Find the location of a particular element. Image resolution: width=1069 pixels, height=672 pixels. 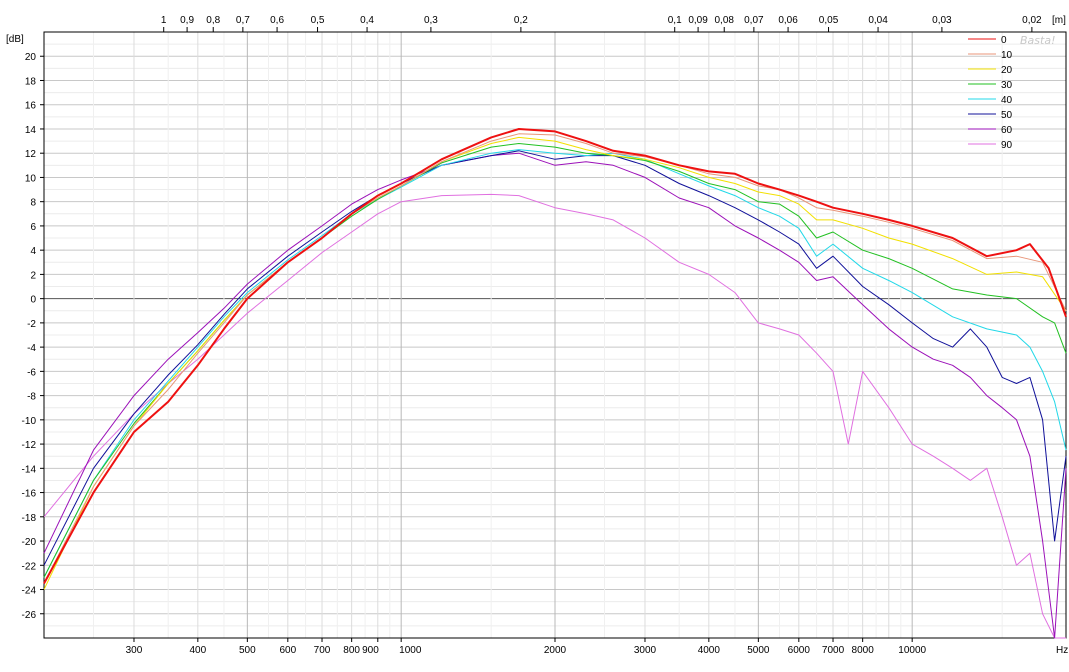

top-tick-label: 0,06 is located at coordinates (788, 20).